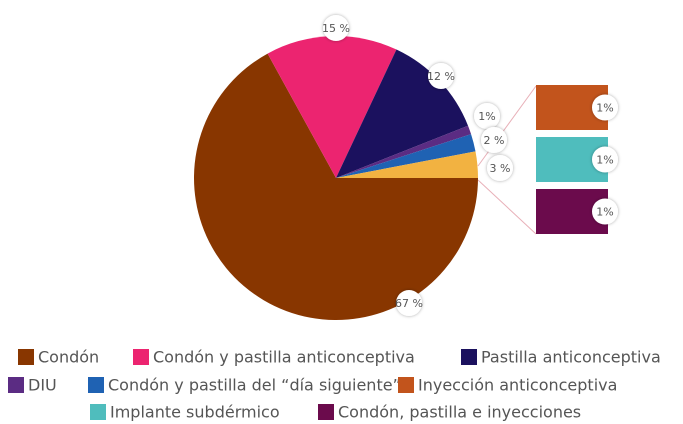 This screenshot has width=683, height=424. What do you see at coordinates (459, 412) in the screenshot?
I see `legend-label: Condón, pastilla e inyecciones` at bounding box center [459, 412].